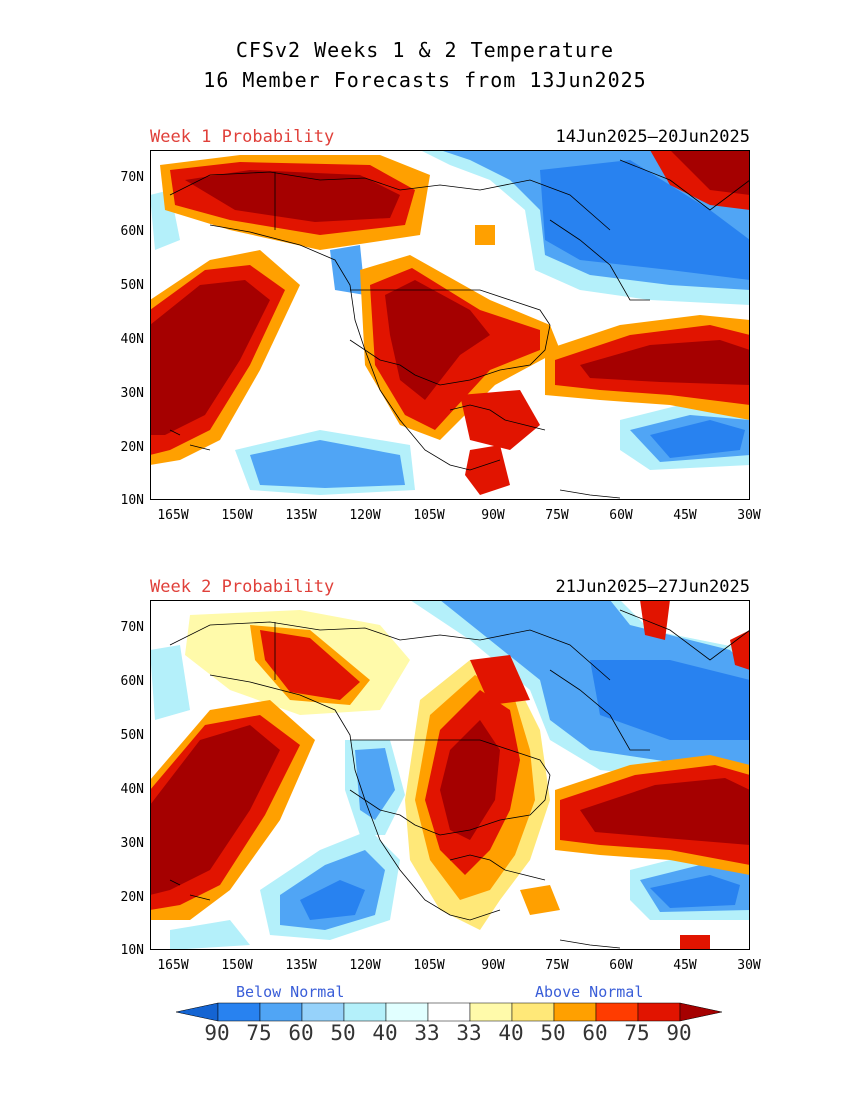 This screenshot has height=1100, width=850. What do you see at coordinates (173, 965) in the screenshot?
I see `week2-lon-165w: 165W` at bounding box center [173, 965].